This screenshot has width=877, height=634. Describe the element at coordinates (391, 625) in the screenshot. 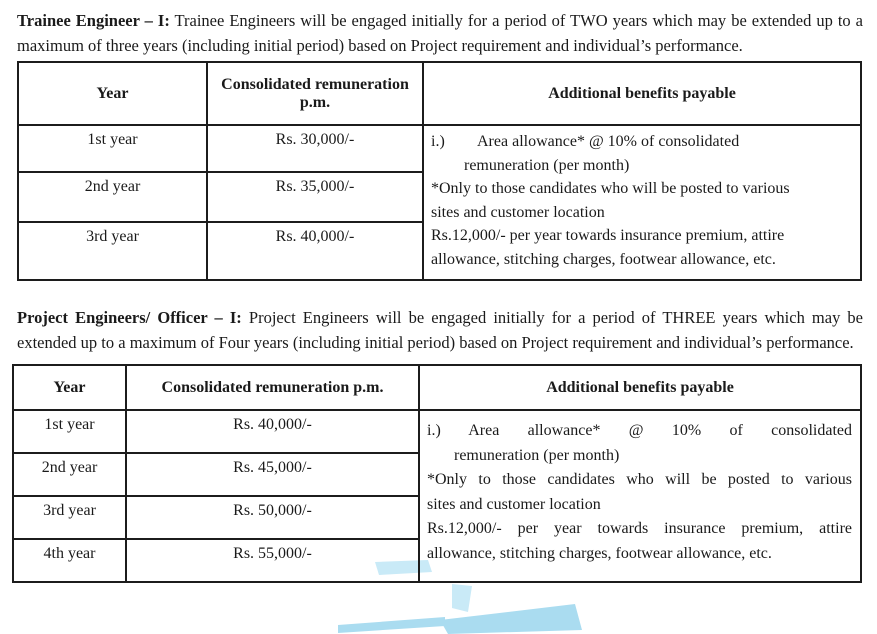

I see `watermark-tail-icon` at that location.